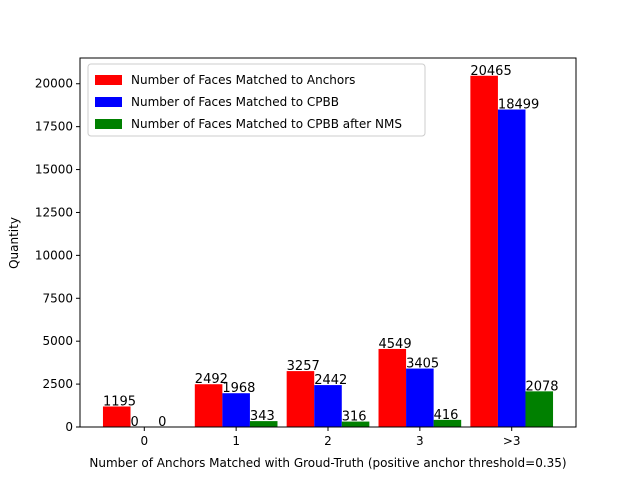 This screenshot has width=640, height=480. Describe the element at coordinates (328, 406) in the screenshot. I see `bar-s1-c2` at that location.